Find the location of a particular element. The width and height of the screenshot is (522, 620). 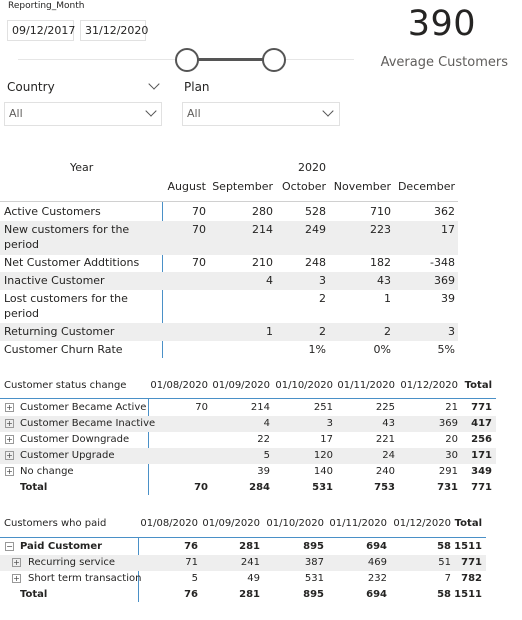

plan-dropdown-value: All is located at coordinates (194, 113).